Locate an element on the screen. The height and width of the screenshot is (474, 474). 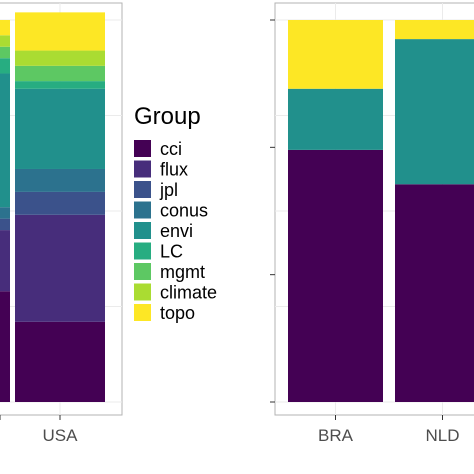
bar-segment-blank-cci is located at coordinates (5, 346).